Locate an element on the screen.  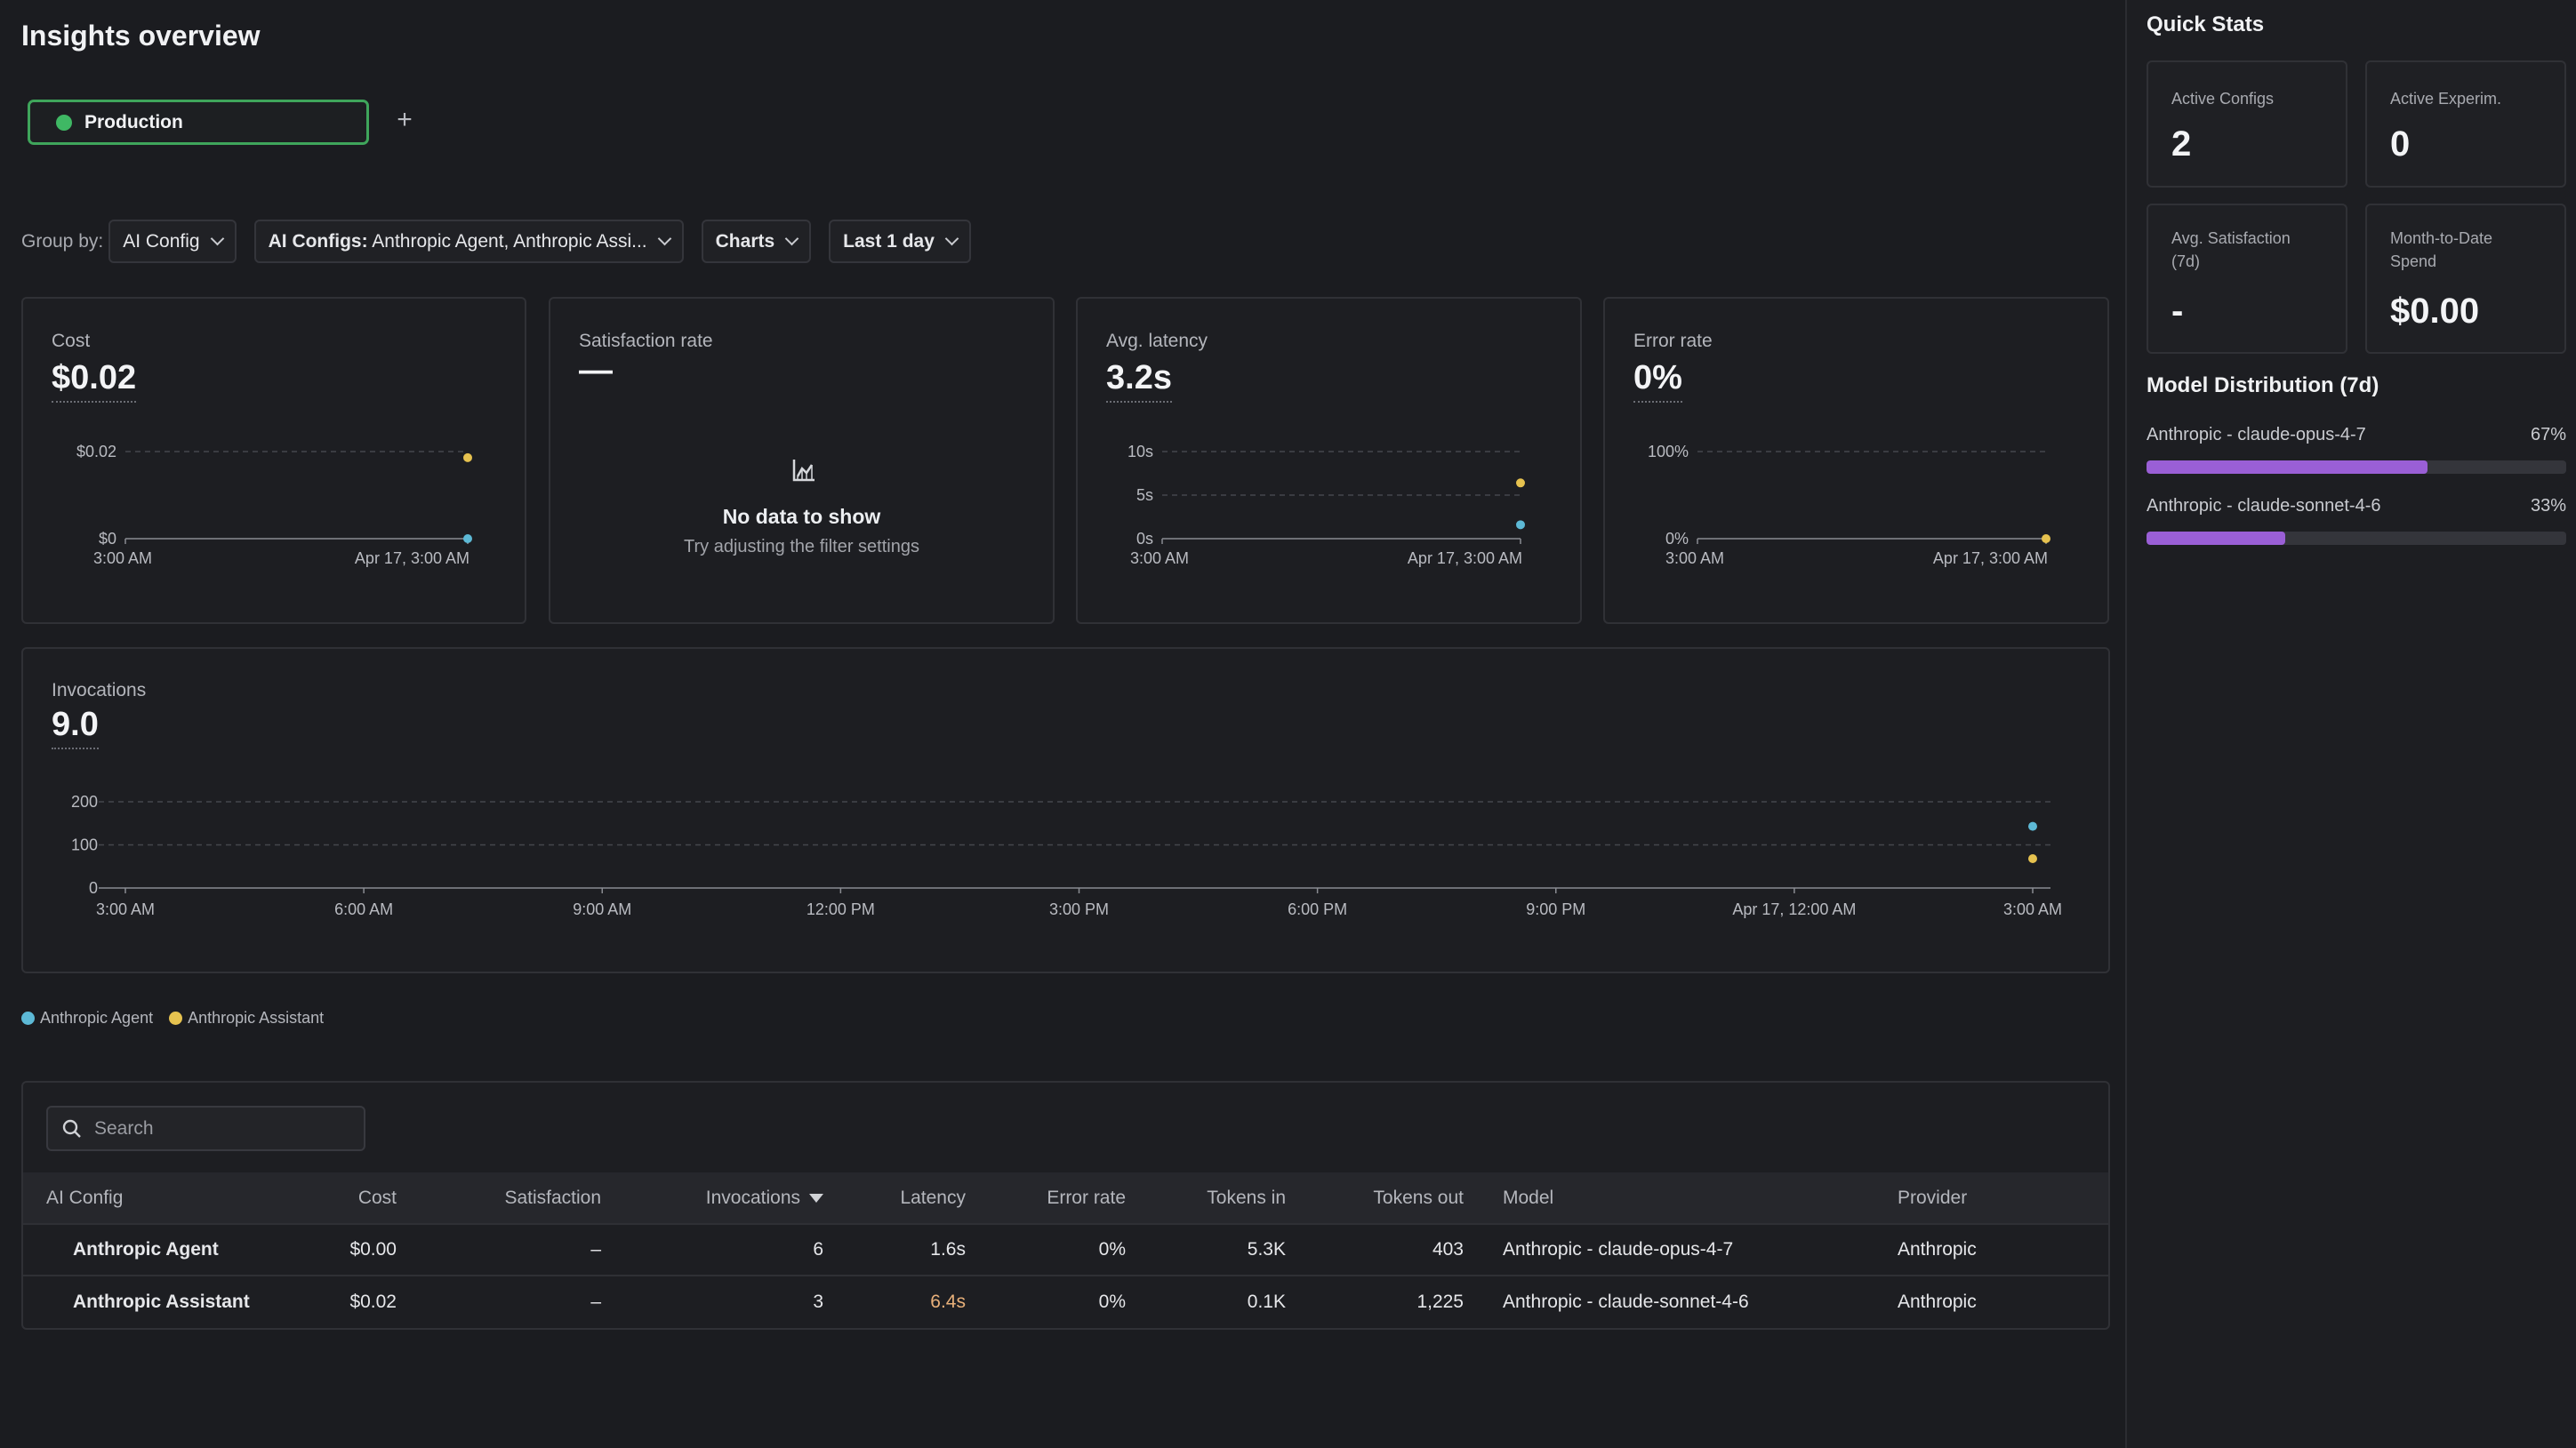
column-header-tokens-in: Tokens in is located at coordinates (1246, 1197).